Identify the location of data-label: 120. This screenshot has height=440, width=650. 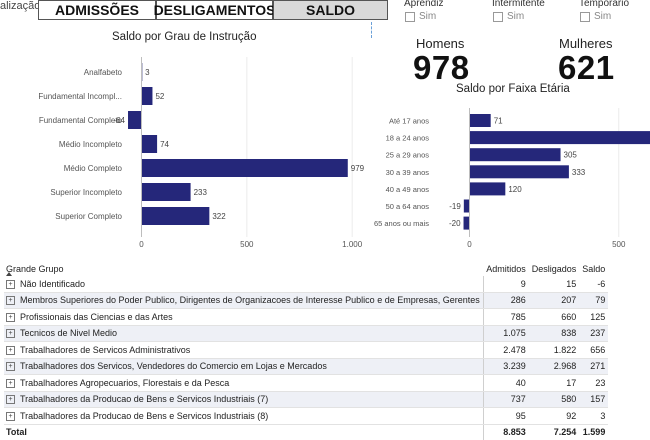
(515, 189).